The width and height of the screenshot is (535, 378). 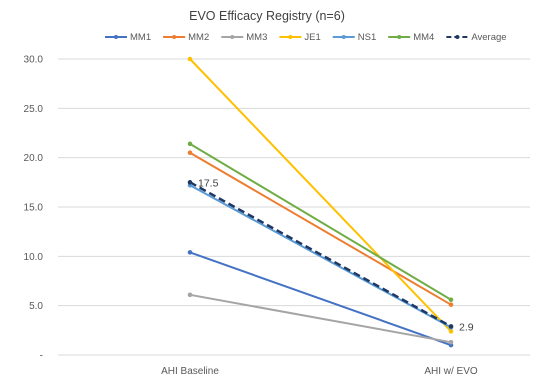 What do you see at coordinates (186, 37) in the screenshot?
I see `legend-item-mm2: MM2` at bounding box center [186, 37].